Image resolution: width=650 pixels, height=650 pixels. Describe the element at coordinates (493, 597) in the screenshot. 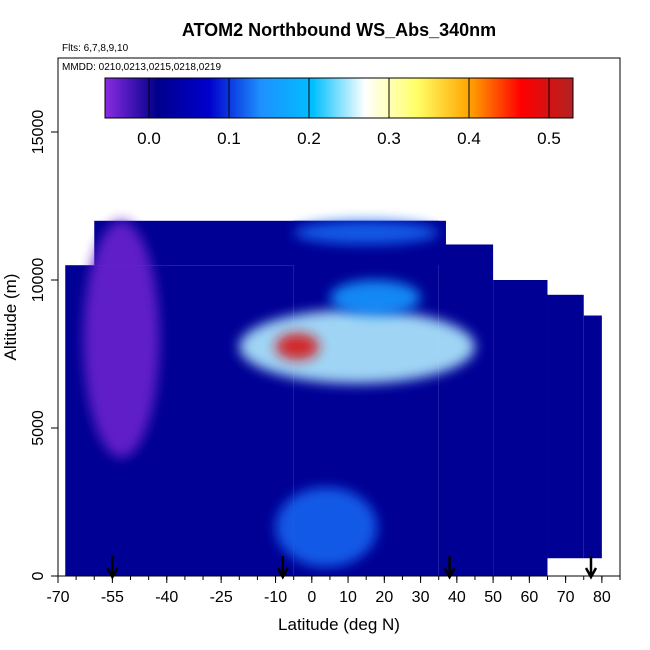

I see `x-tick-label: 50` at that location.